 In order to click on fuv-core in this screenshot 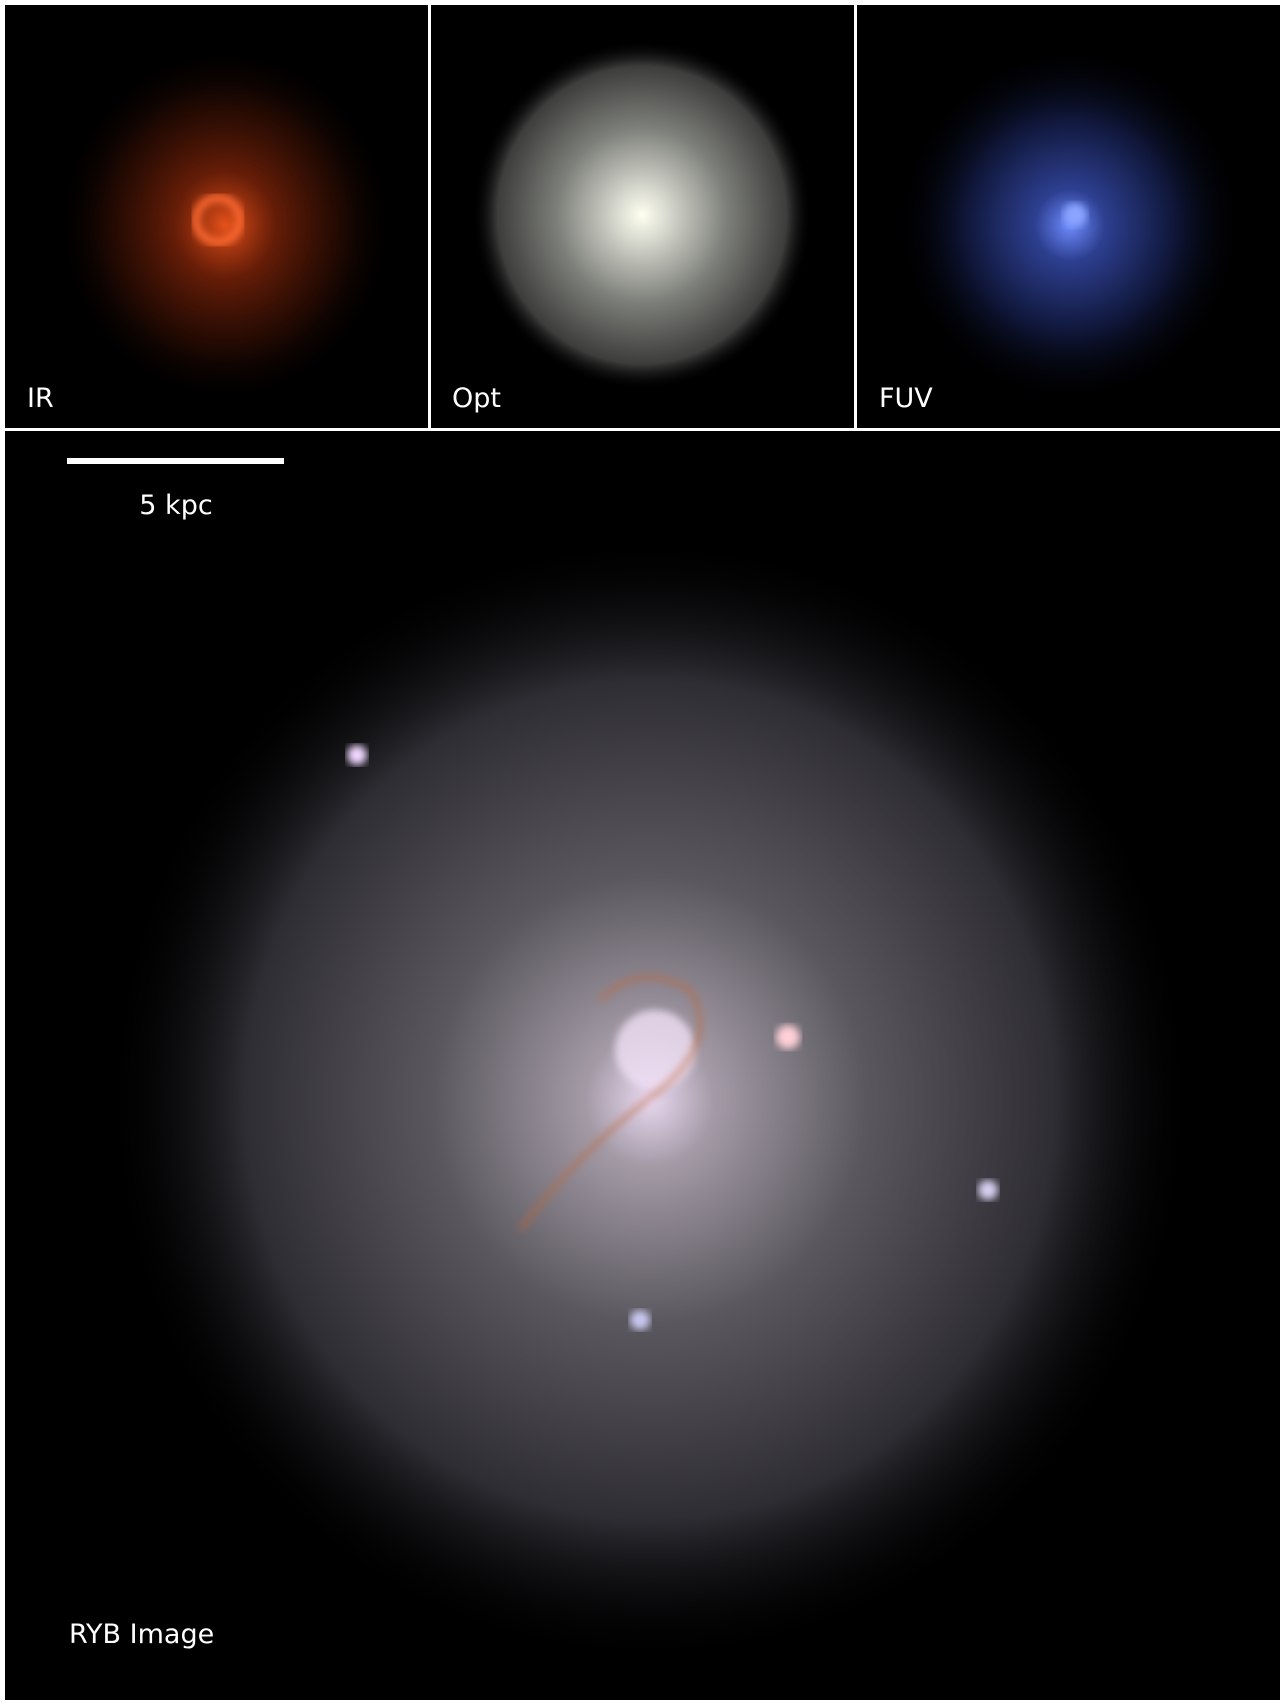, I will do `click(1075, 215)`.